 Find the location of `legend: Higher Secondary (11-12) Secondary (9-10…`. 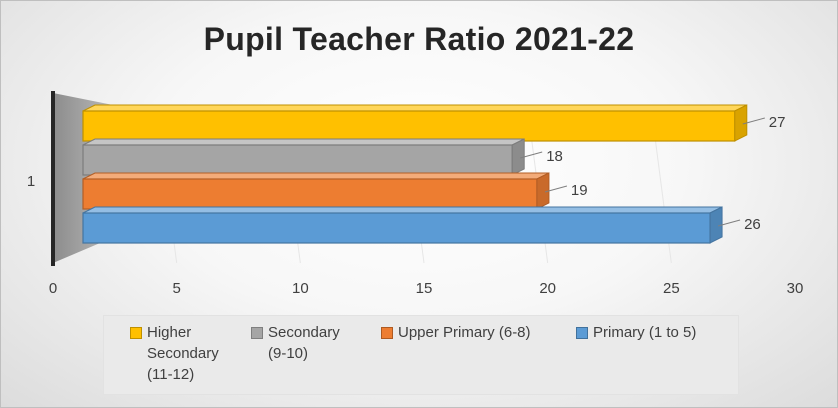

legend: Higher Secondary (11-12) Secondary (9-10… is located at coordinates (421, 355).